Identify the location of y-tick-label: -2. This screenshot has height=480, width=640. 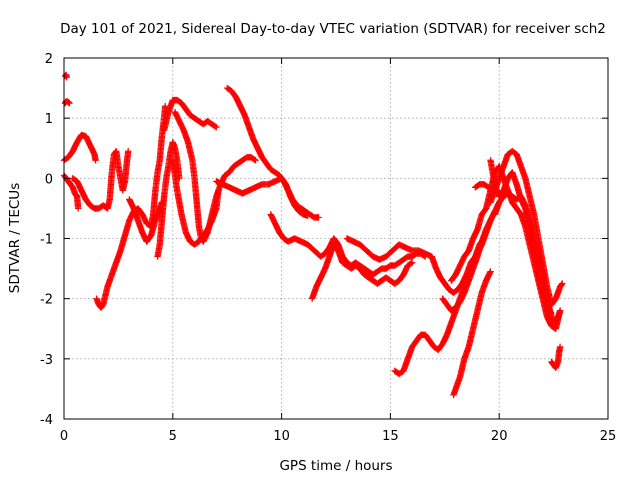
(46, 300).